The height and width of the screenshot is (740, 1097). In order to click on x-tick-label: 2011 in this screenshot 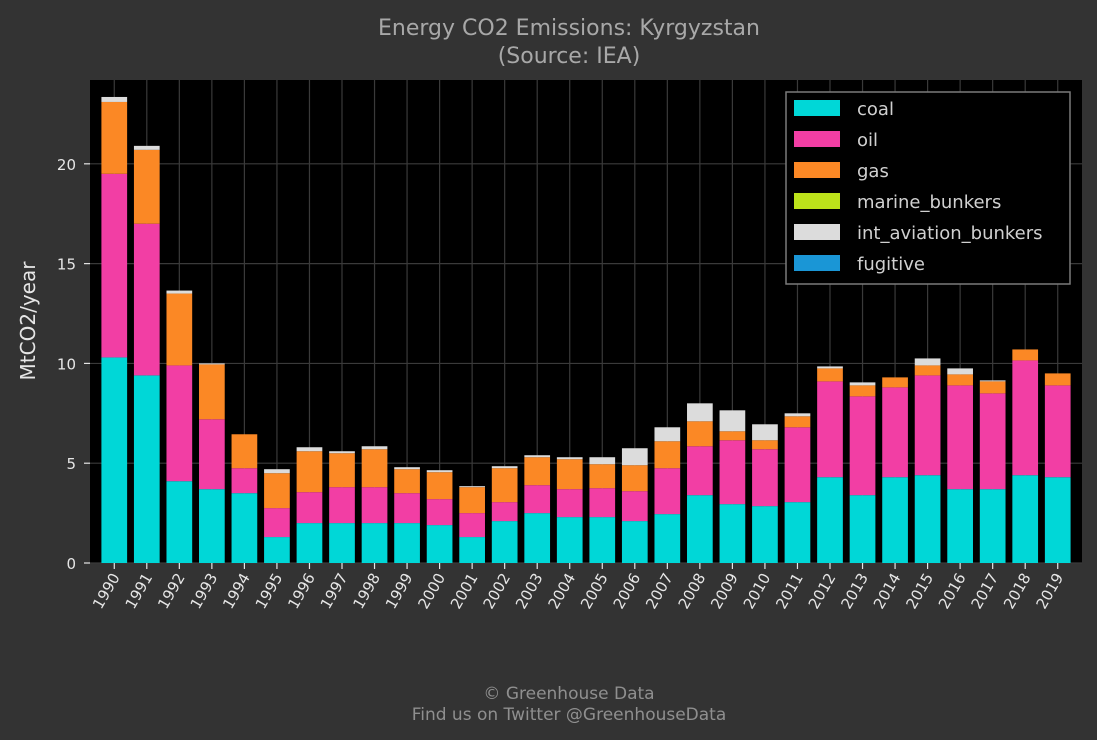, I will do `click(789, 591)`.